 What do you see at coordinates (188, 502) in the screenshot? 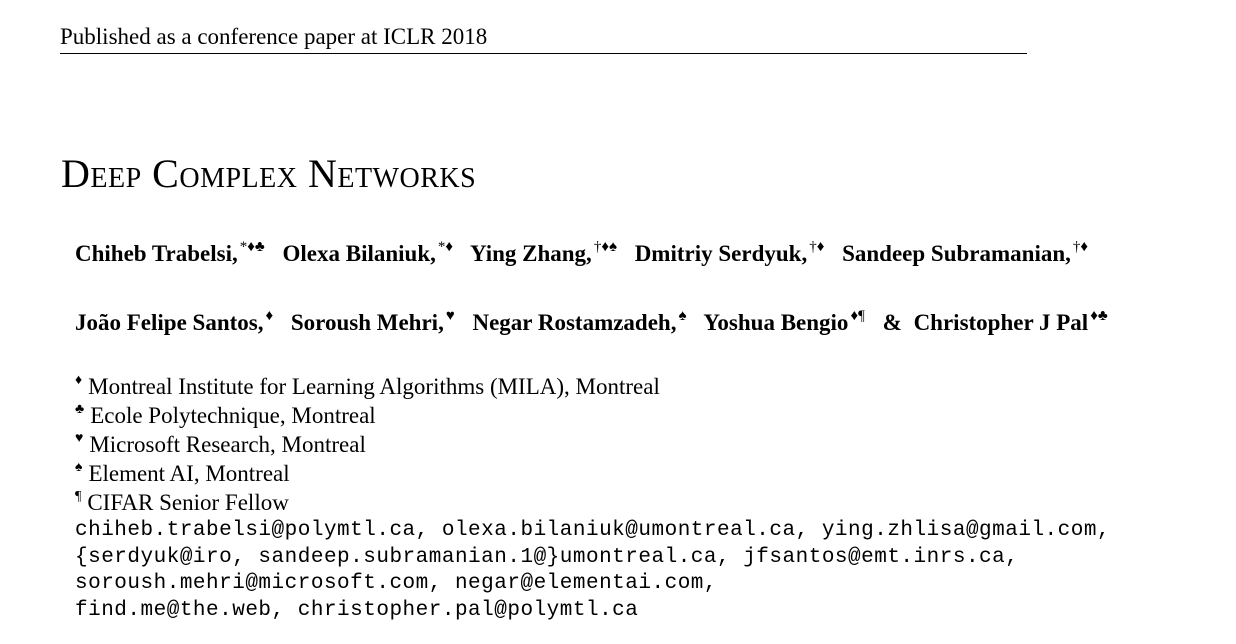
I see `affiliation-text: CIFAR Senior Fellow` at bounding box center [188, 502].